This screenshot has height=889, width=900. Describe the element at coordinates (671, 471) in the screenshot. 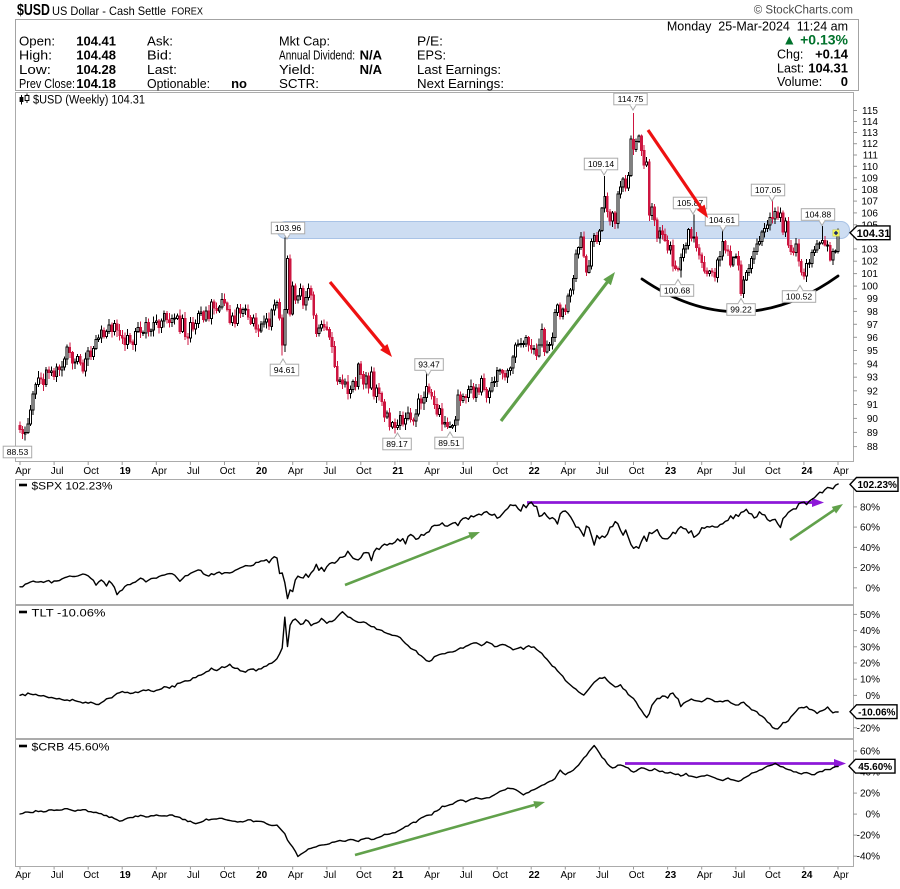

I see `svg-text: 23` at that location.